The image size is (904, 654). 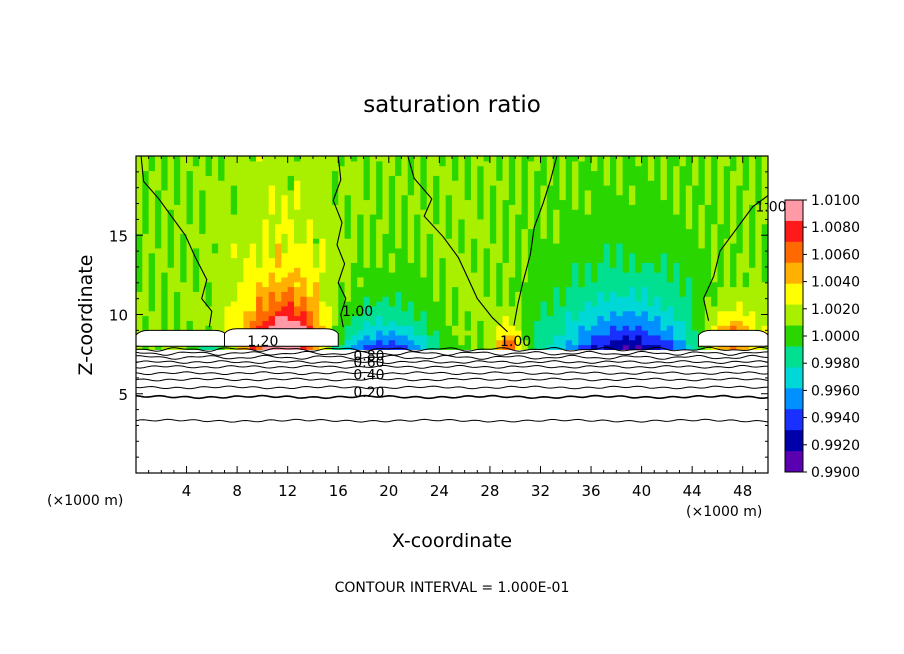 I want to click on x-tick-label: 20, so click(x=388, y=491).